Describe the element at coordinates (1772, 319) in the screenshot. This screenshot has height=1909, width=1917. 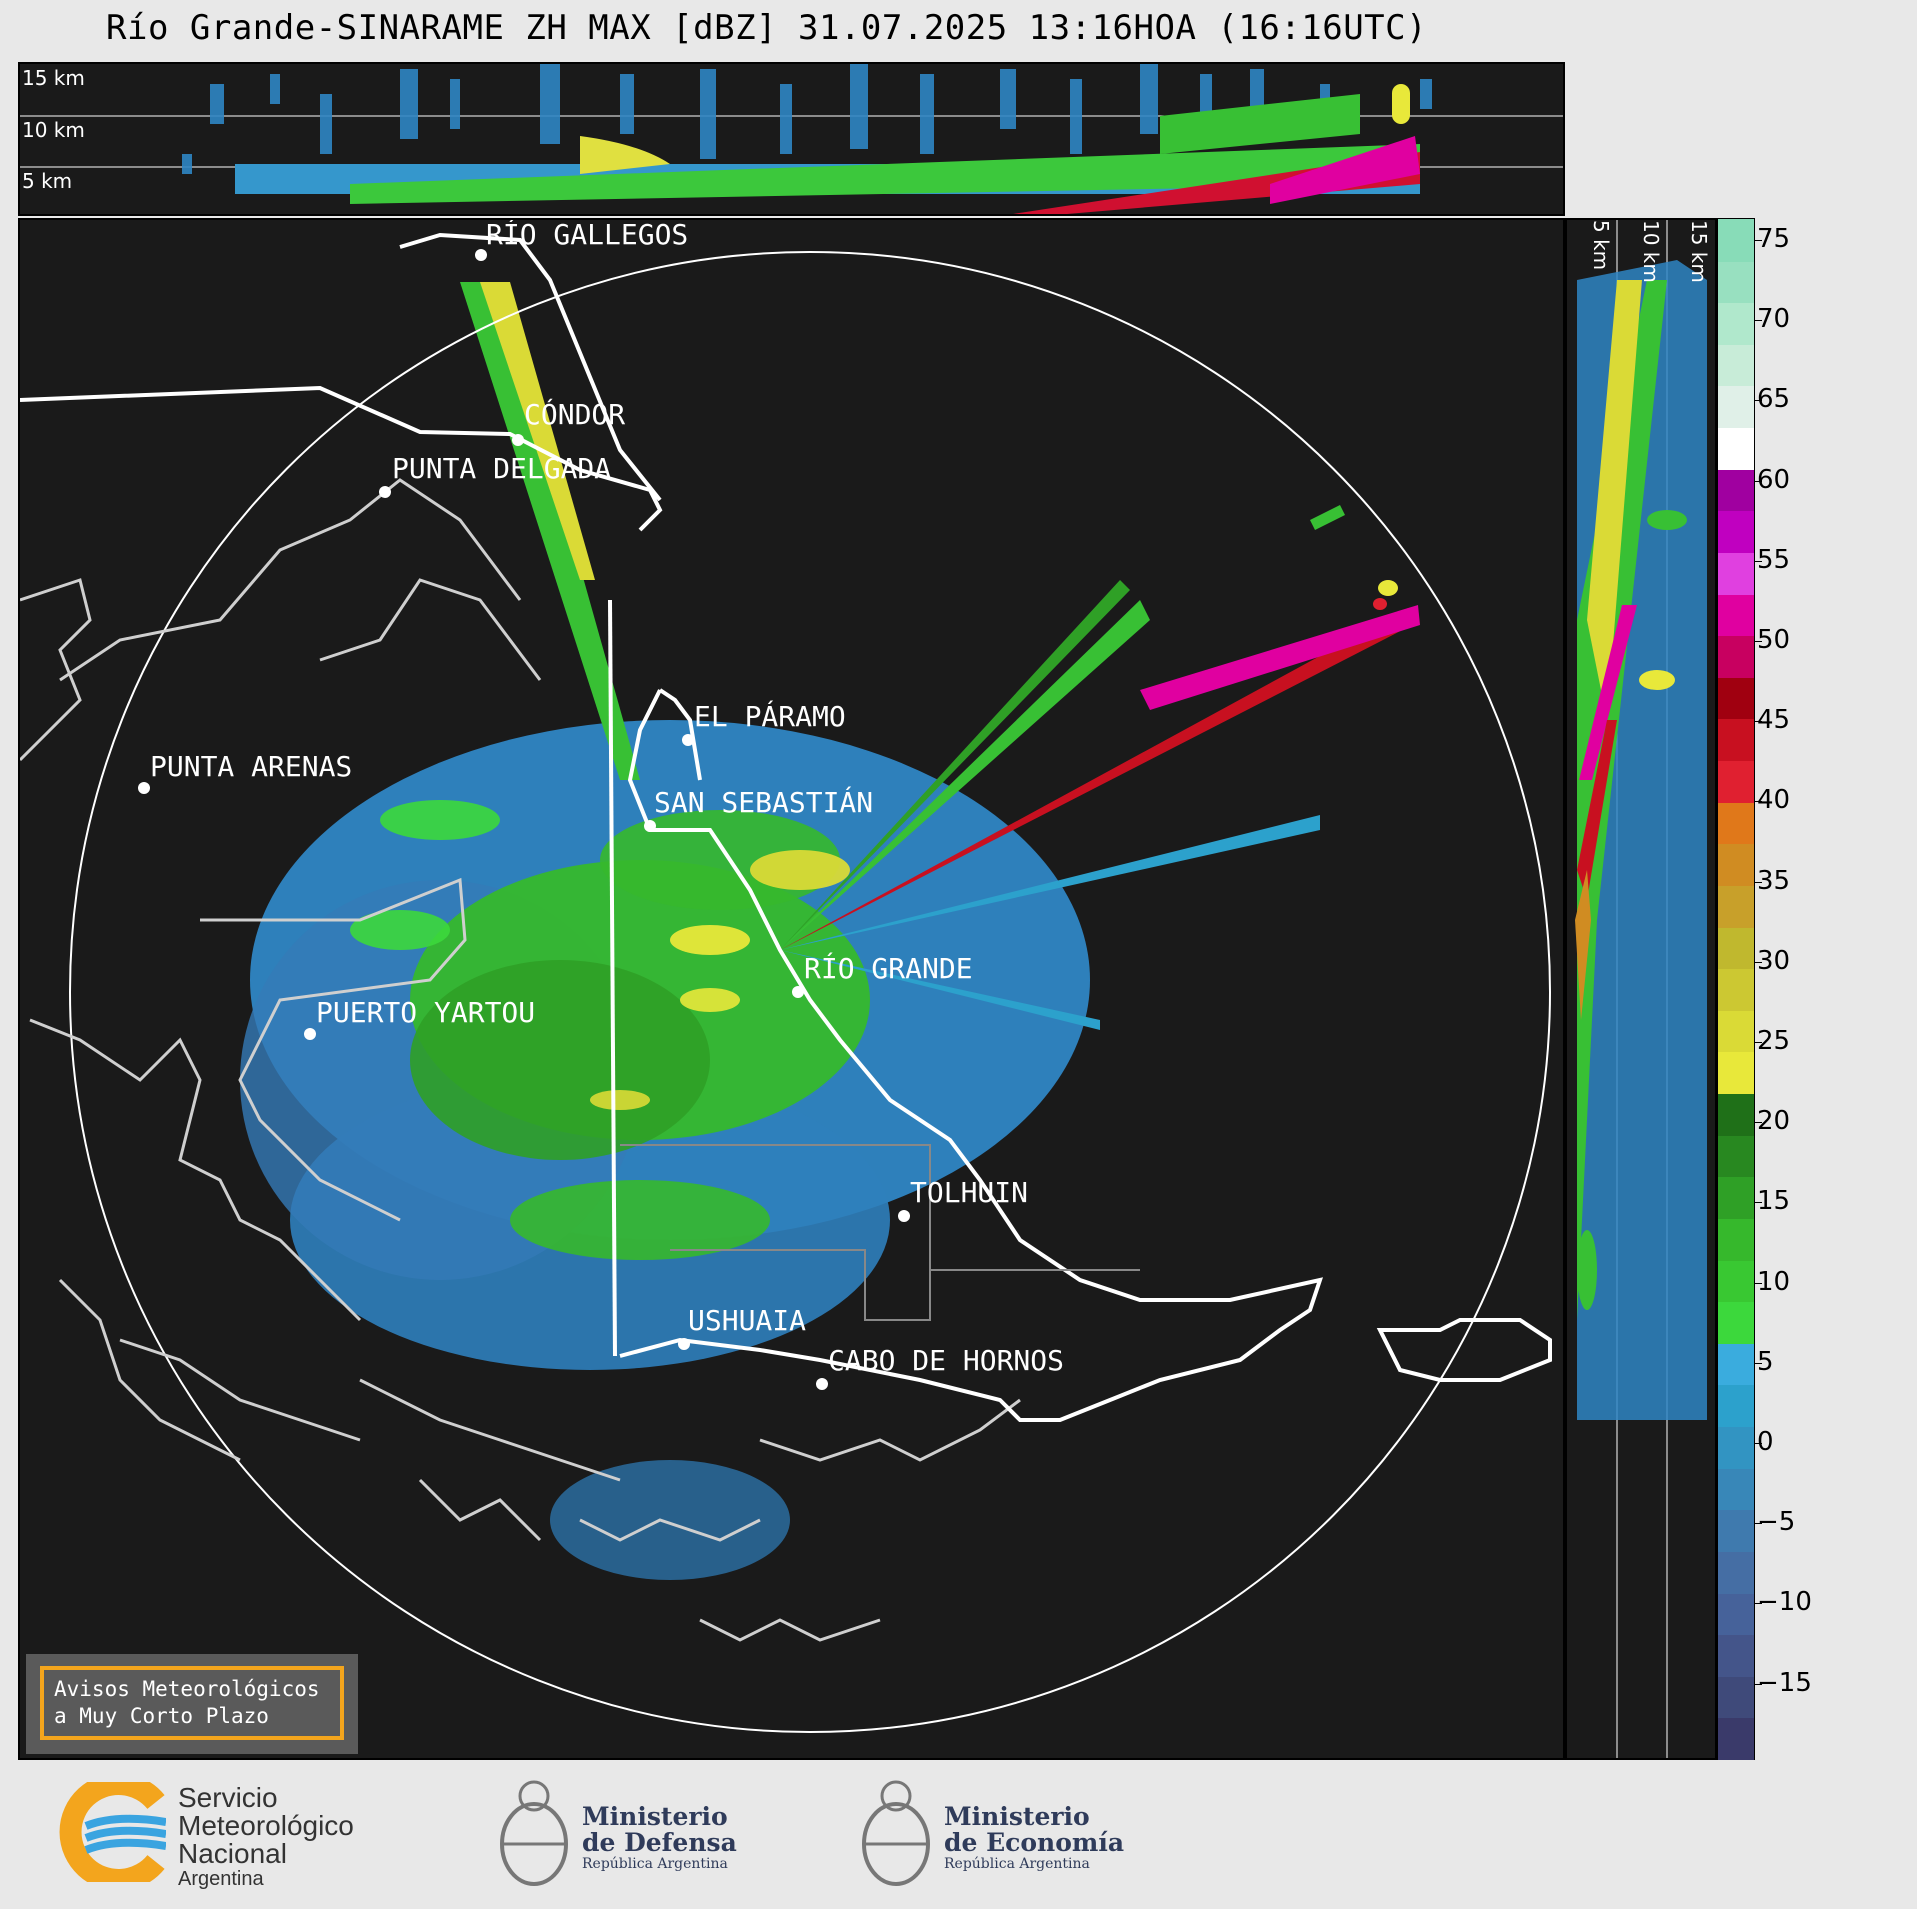
I see `colorbar-tick-label: 70` at that location.